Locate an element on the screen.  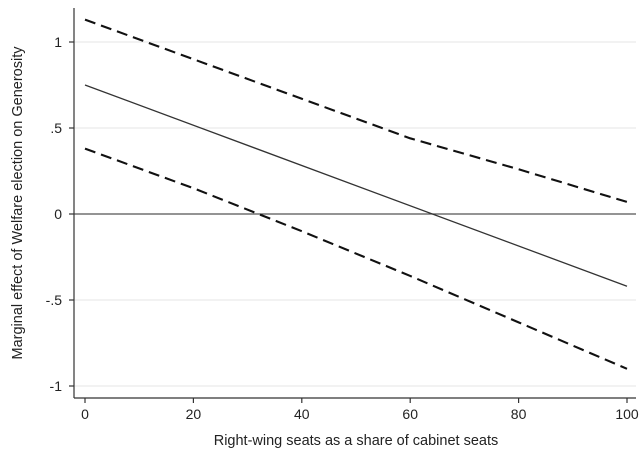
x-tick-label: 20 is located at coordinates (194, 414).